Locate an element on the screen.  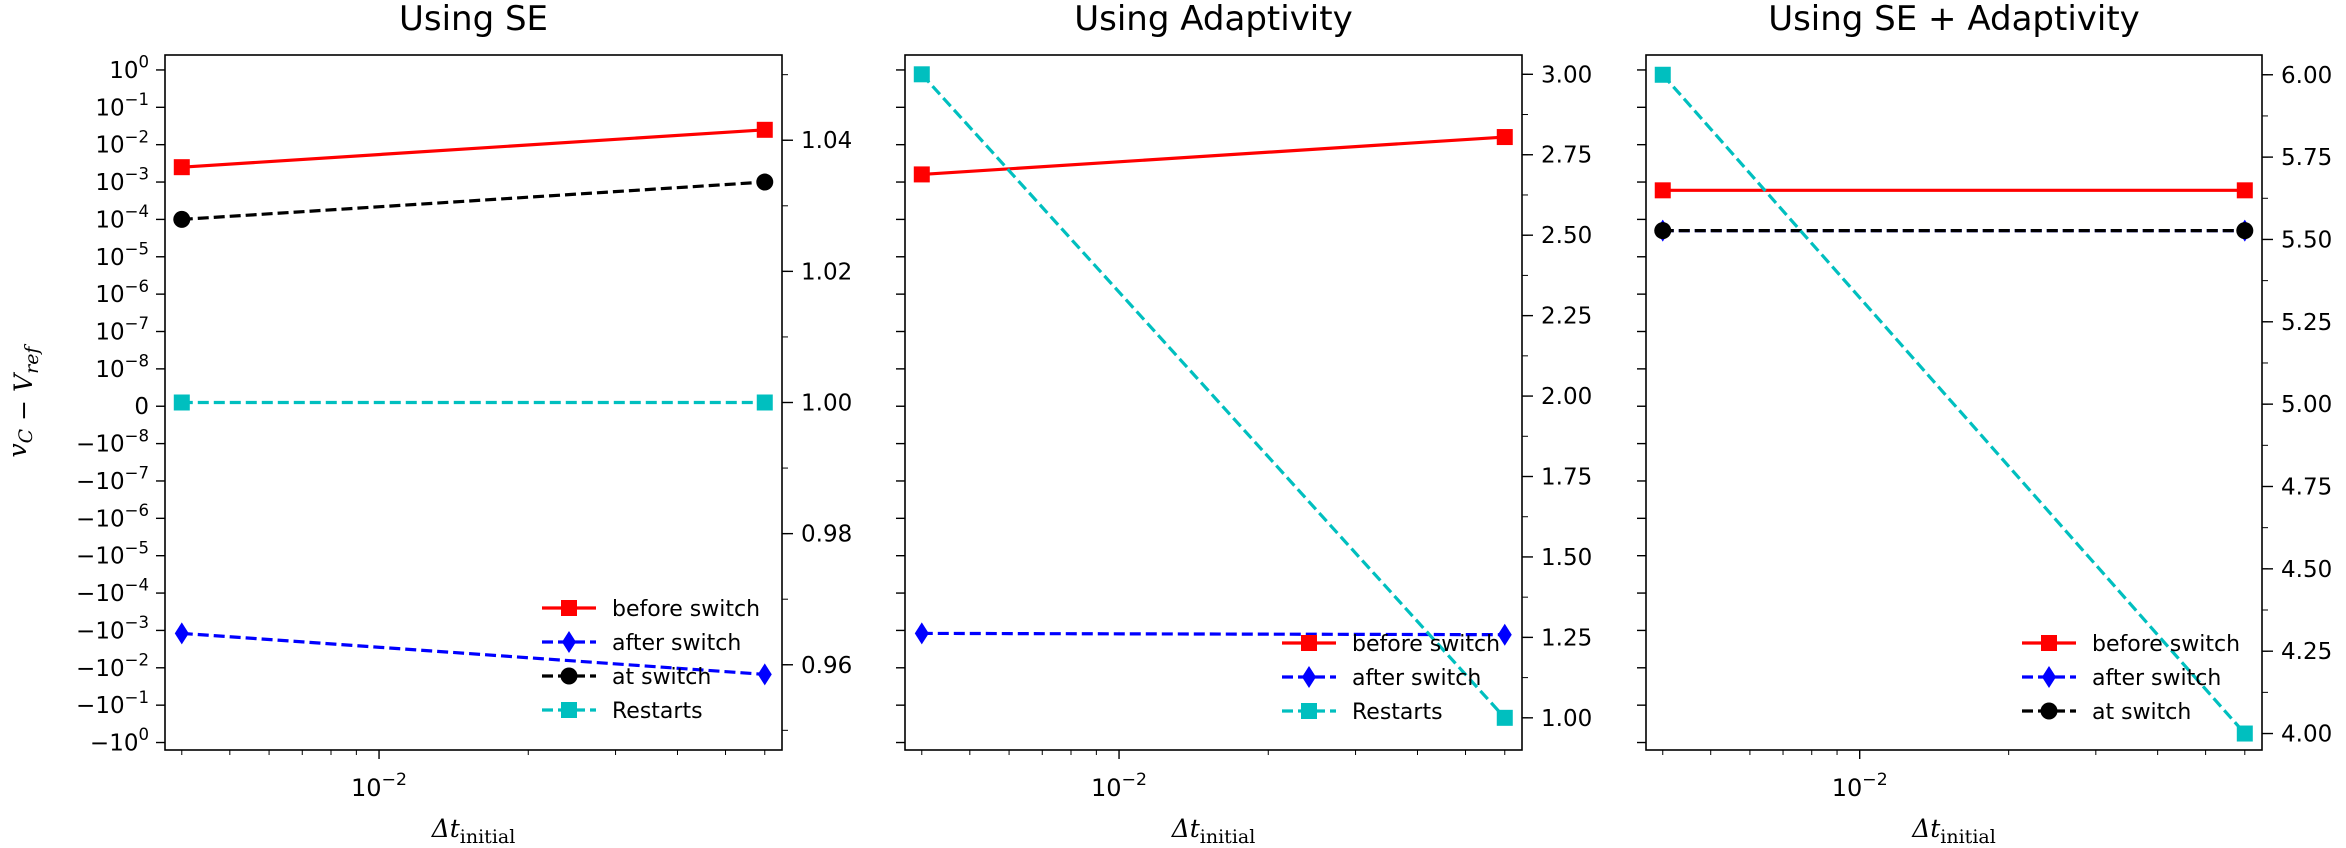
panel-2-legend-before-switch-label: before switch is located at coordinates (1426, 644).